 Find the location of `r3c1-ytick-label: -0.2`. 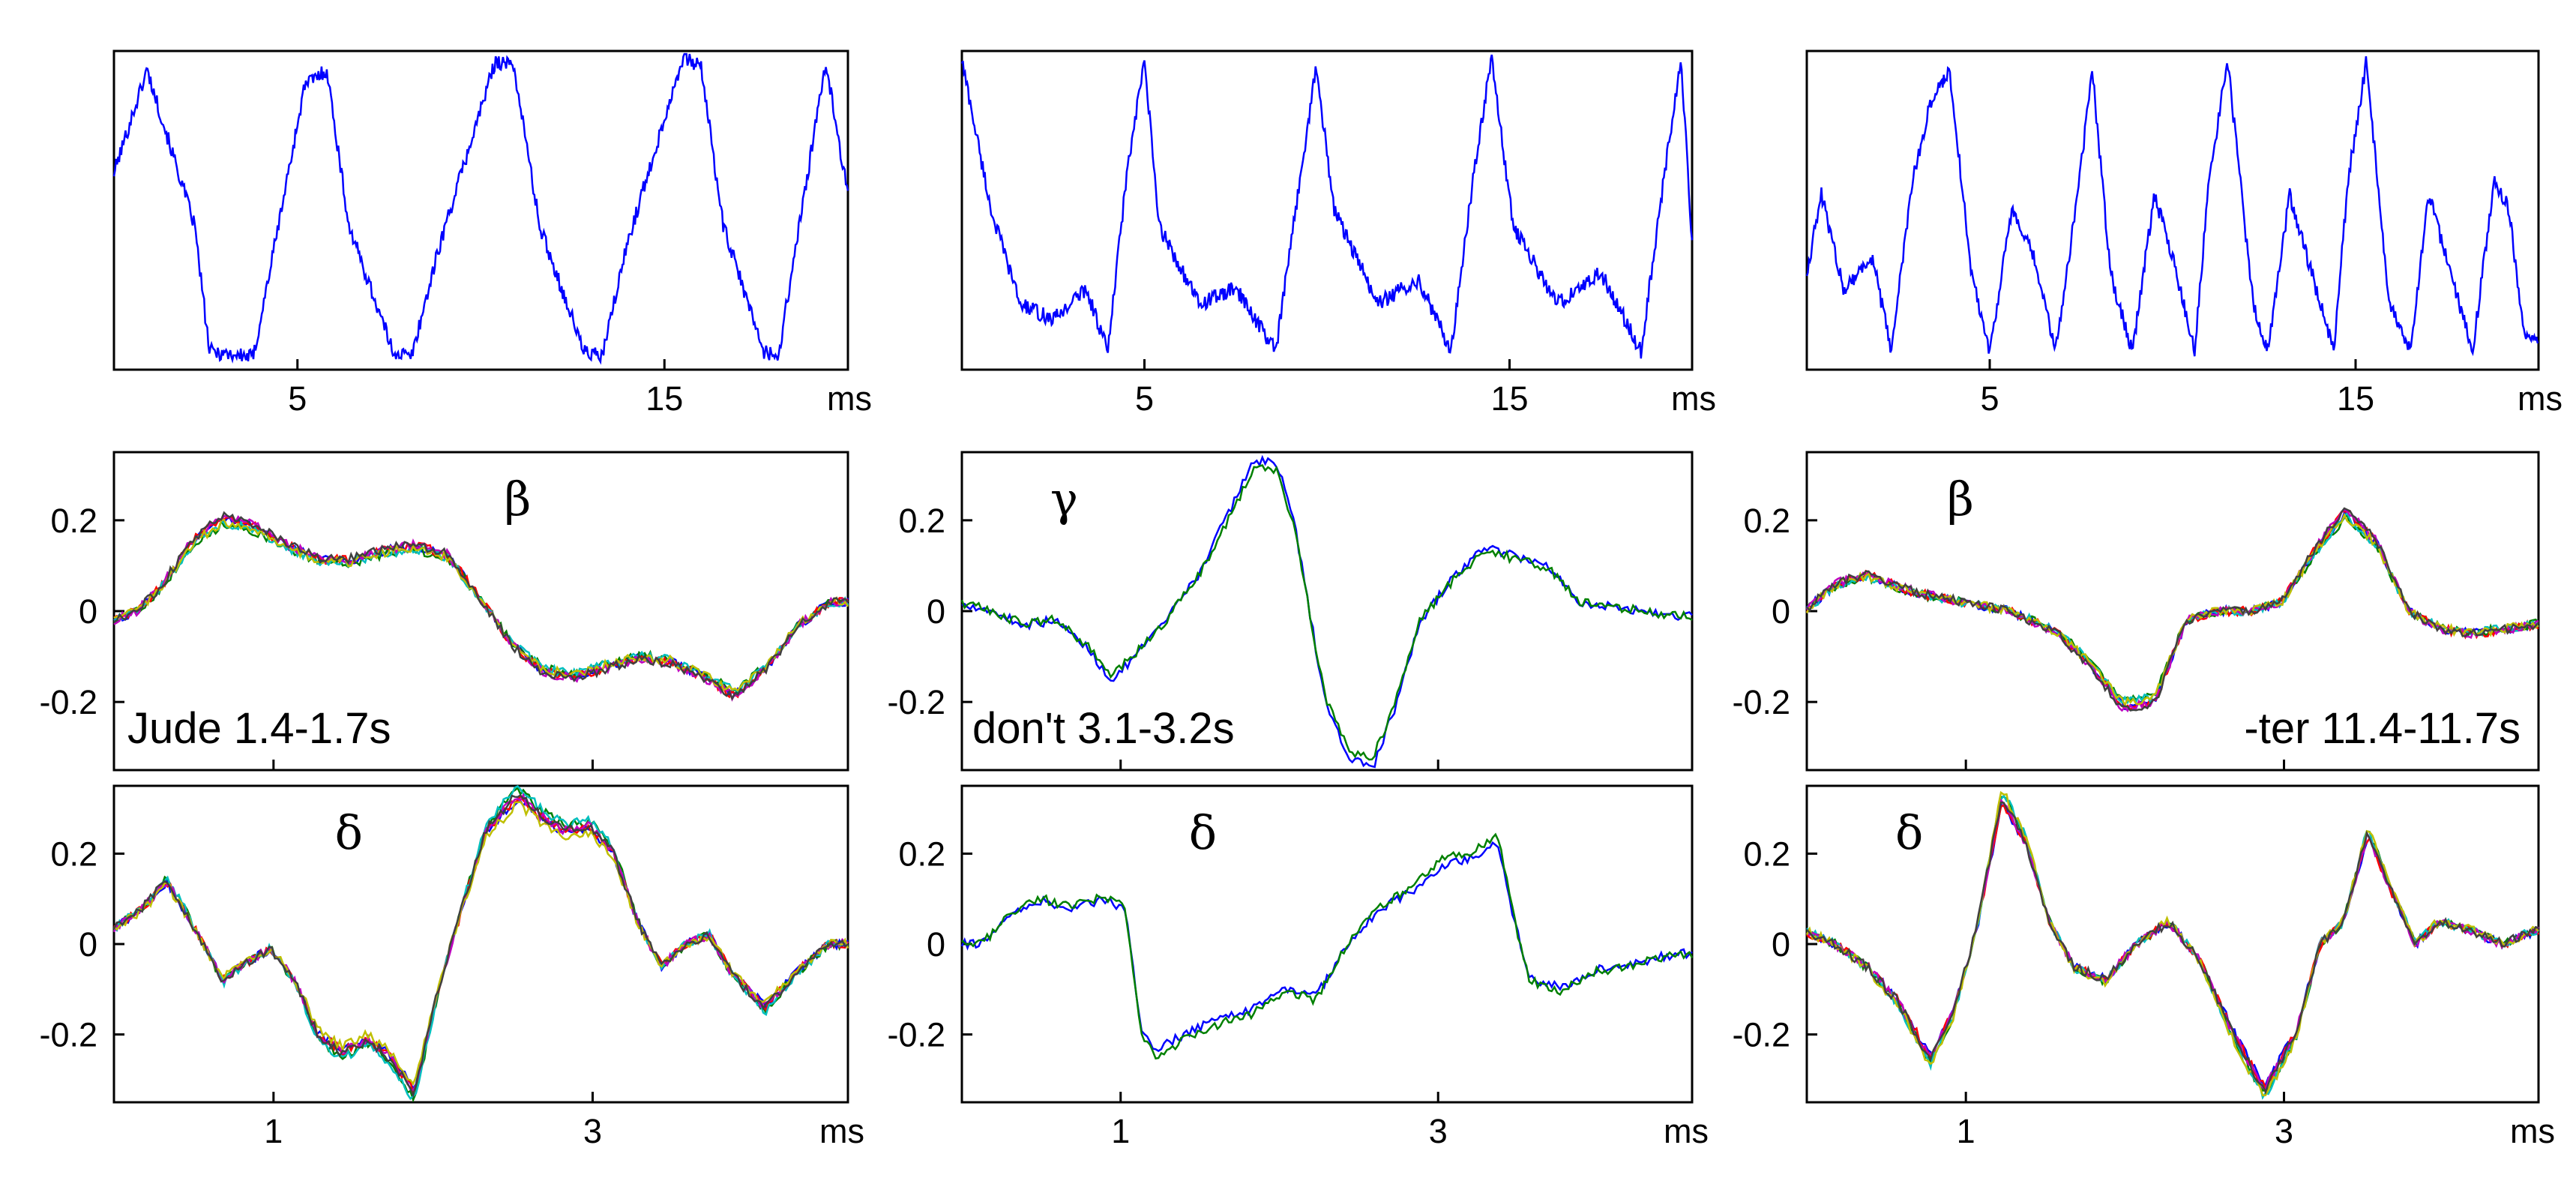

r3c1-ytick-label: -0.2 is located at coordinates (68, 1035).